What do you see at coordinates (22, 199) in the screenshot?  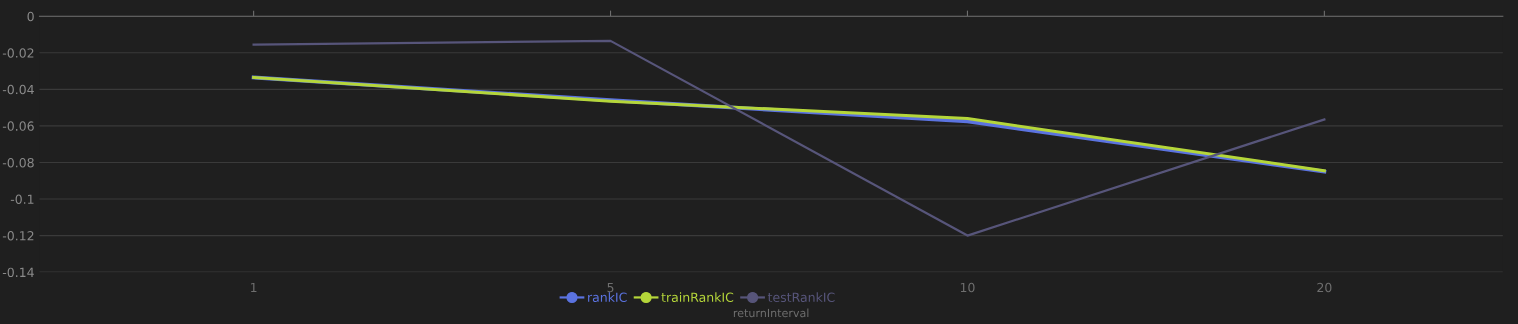 I see `y-tick-label: -0.1` at bounding box center [22, 199].